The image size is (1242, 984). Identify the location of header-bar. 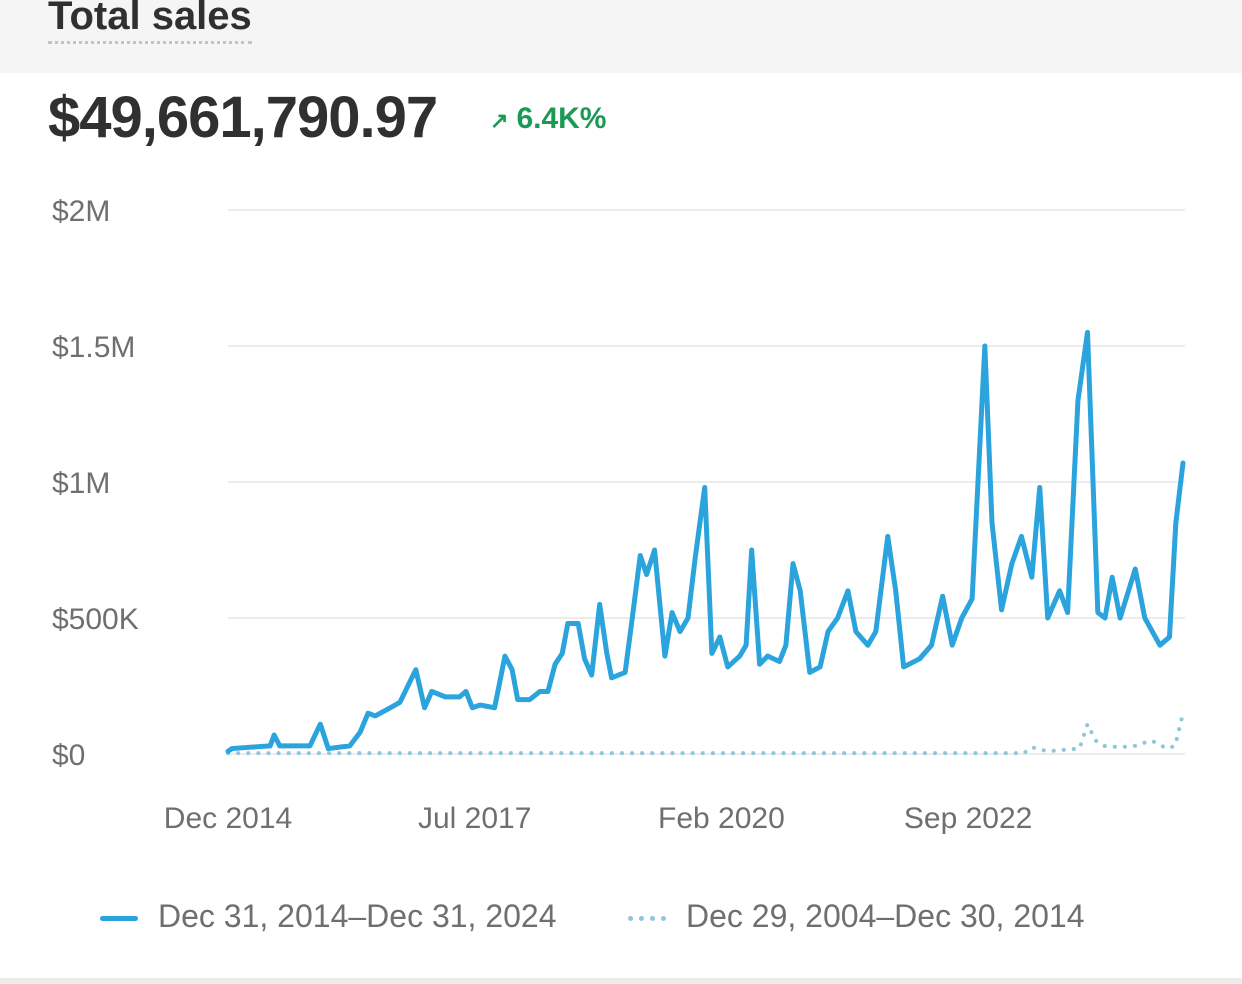
(621, 36).